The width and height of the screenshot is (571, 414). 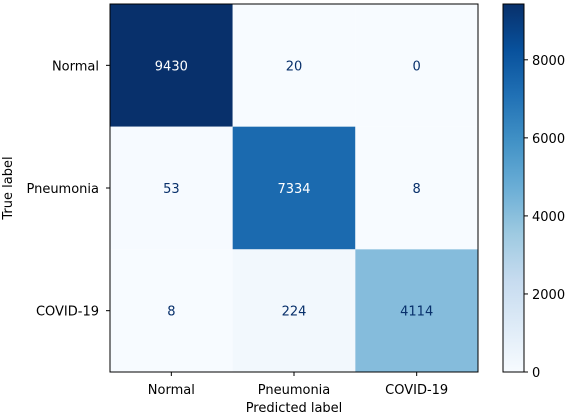 What do you see at coordinates (548, 295) in the screenshot?
I see `colorbar-tick-label-1: 2000` at bounding box center [548, 295].